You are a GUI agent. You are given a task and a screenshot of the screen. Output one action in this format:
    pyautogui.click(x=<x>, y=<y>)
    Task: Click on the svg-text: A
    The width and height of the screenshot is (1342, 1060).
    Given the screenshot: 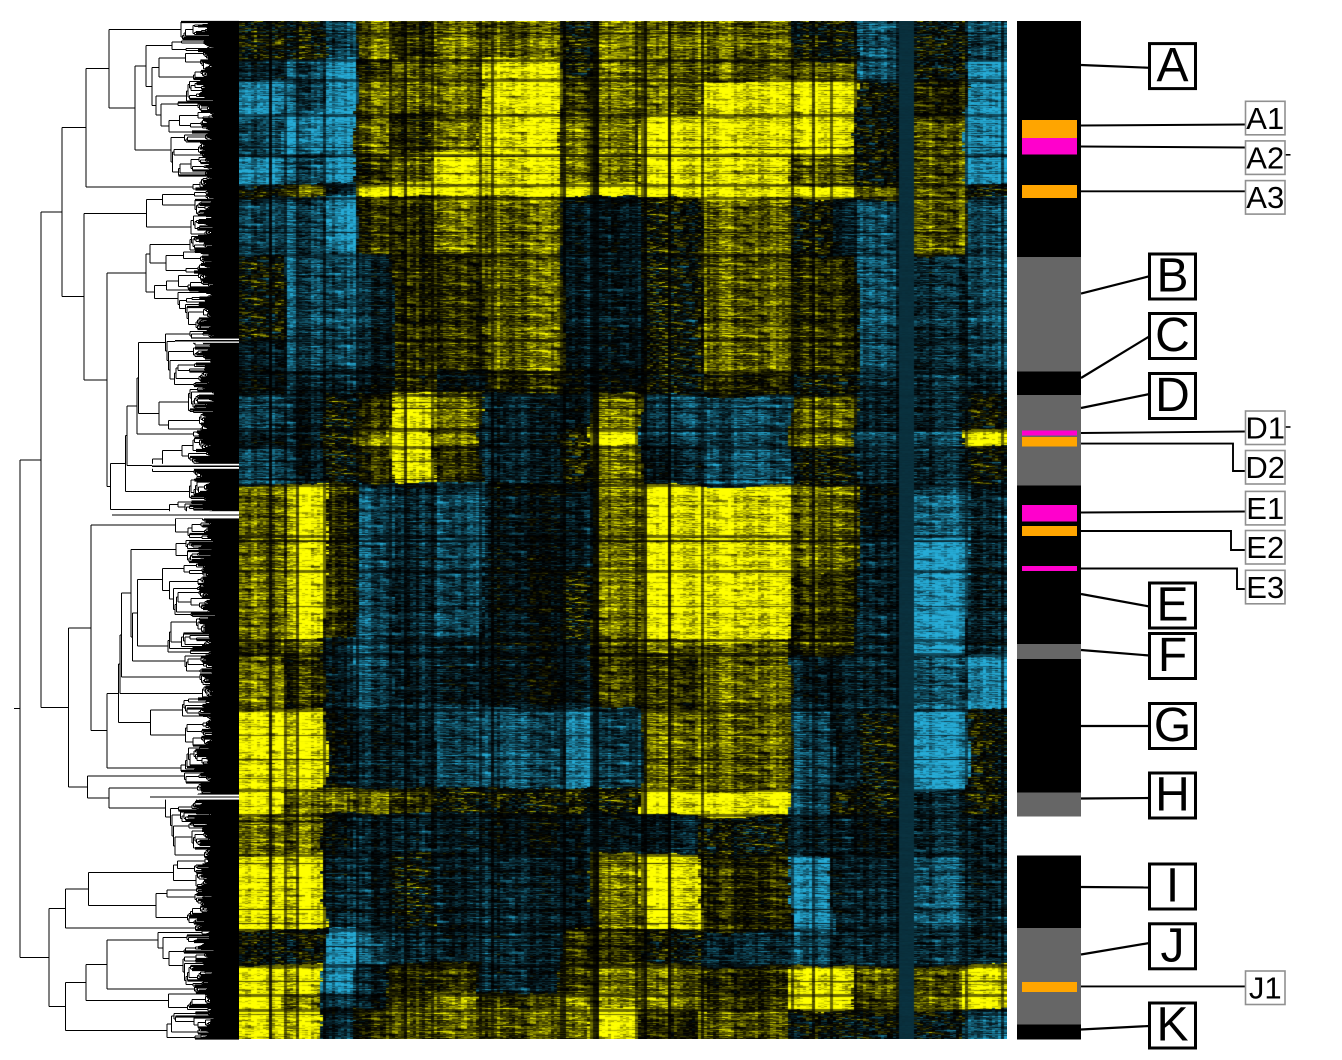 What is the action you would take?
    pyautogui.click(x=1172, y=65)
    